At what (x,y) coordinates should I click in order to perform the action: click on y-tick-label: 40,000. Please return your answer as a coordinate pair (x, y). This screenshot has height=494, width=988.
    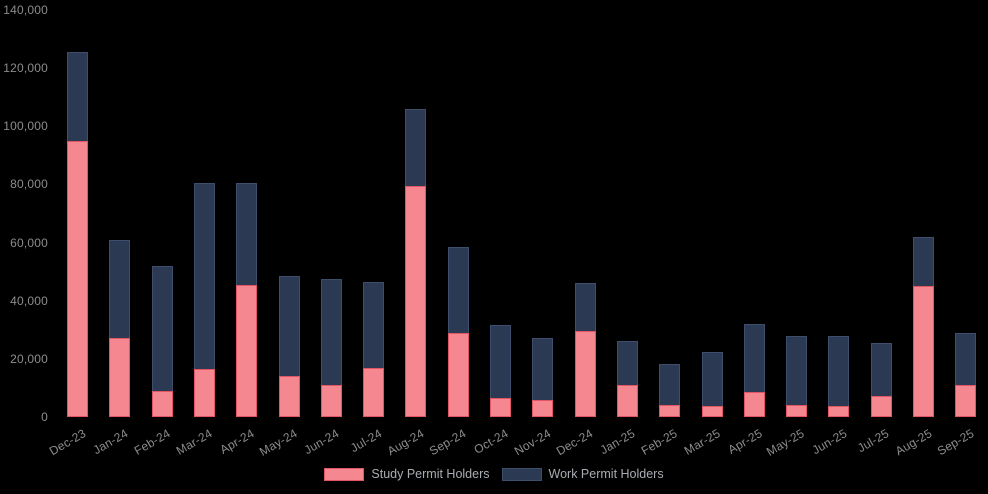
    Looking at the image, I should click on (29, 300).